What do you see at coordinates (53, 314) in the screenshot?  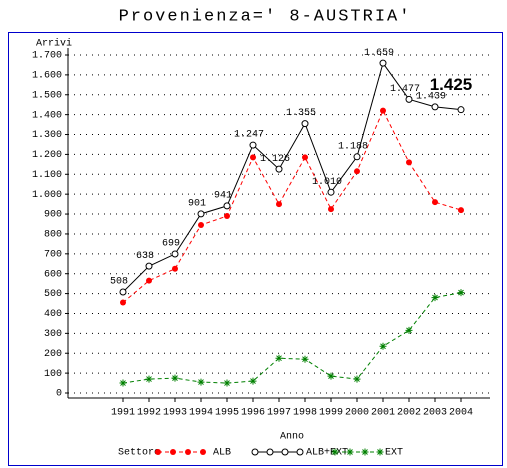 I see `y-tick-label: 400` at bounding box center [53, 314].